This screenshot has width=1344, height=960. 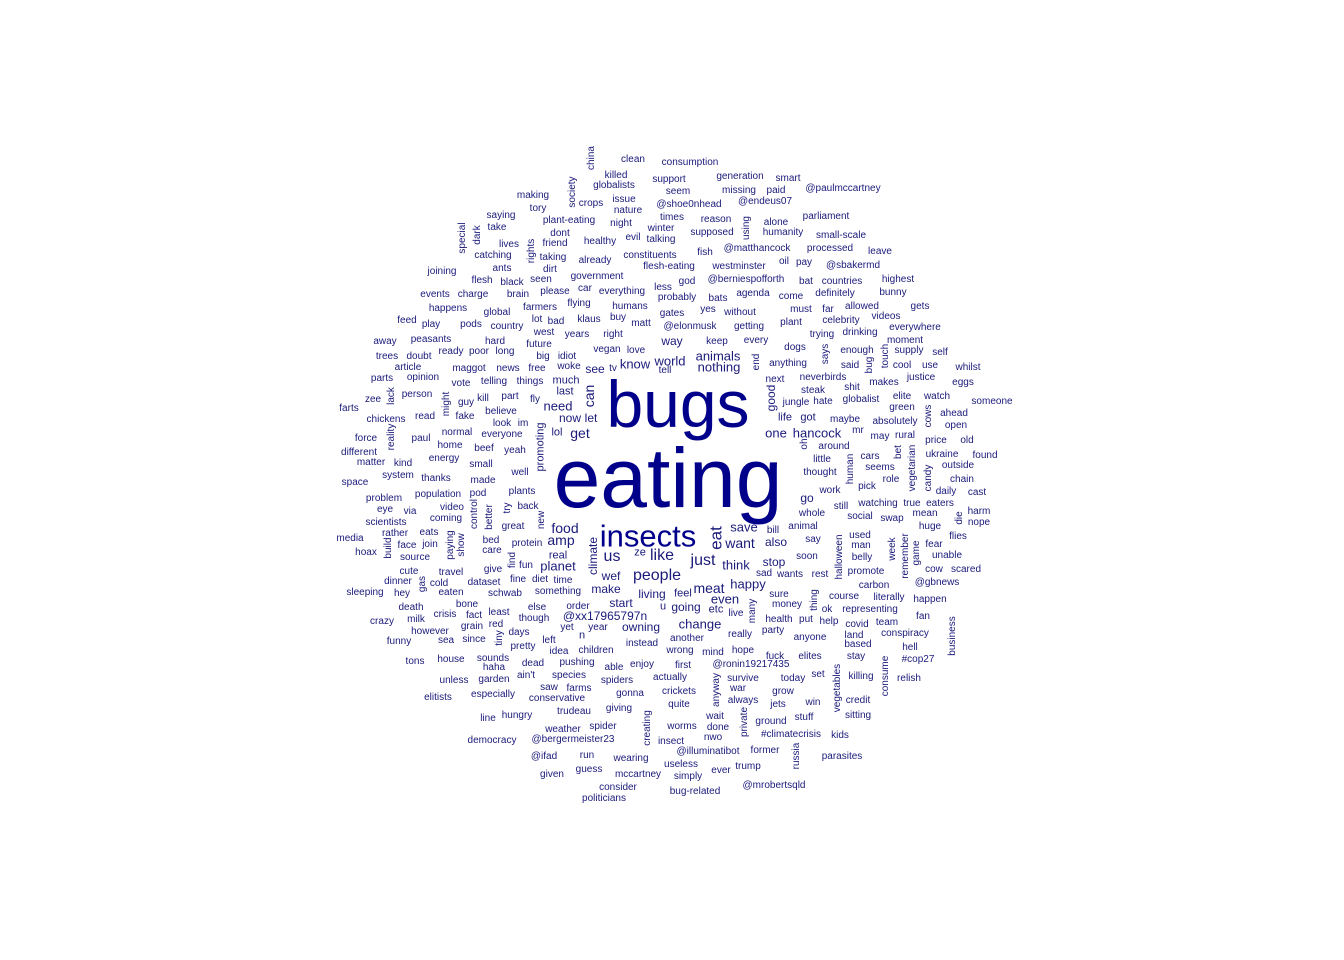 What do you see at coordinates (555, 243) in the screenshot?
I see `cloud-word: friend` at bounding box center [555, 243].